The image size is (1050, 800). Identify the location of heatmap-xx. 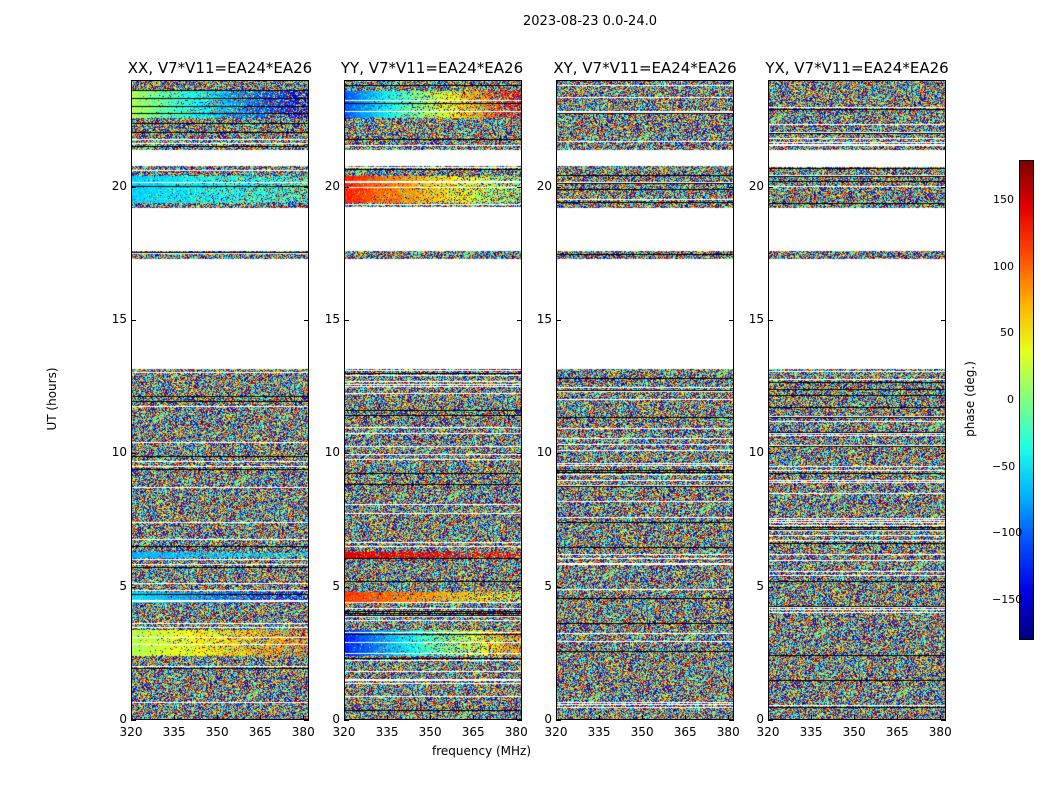
(220, 400).